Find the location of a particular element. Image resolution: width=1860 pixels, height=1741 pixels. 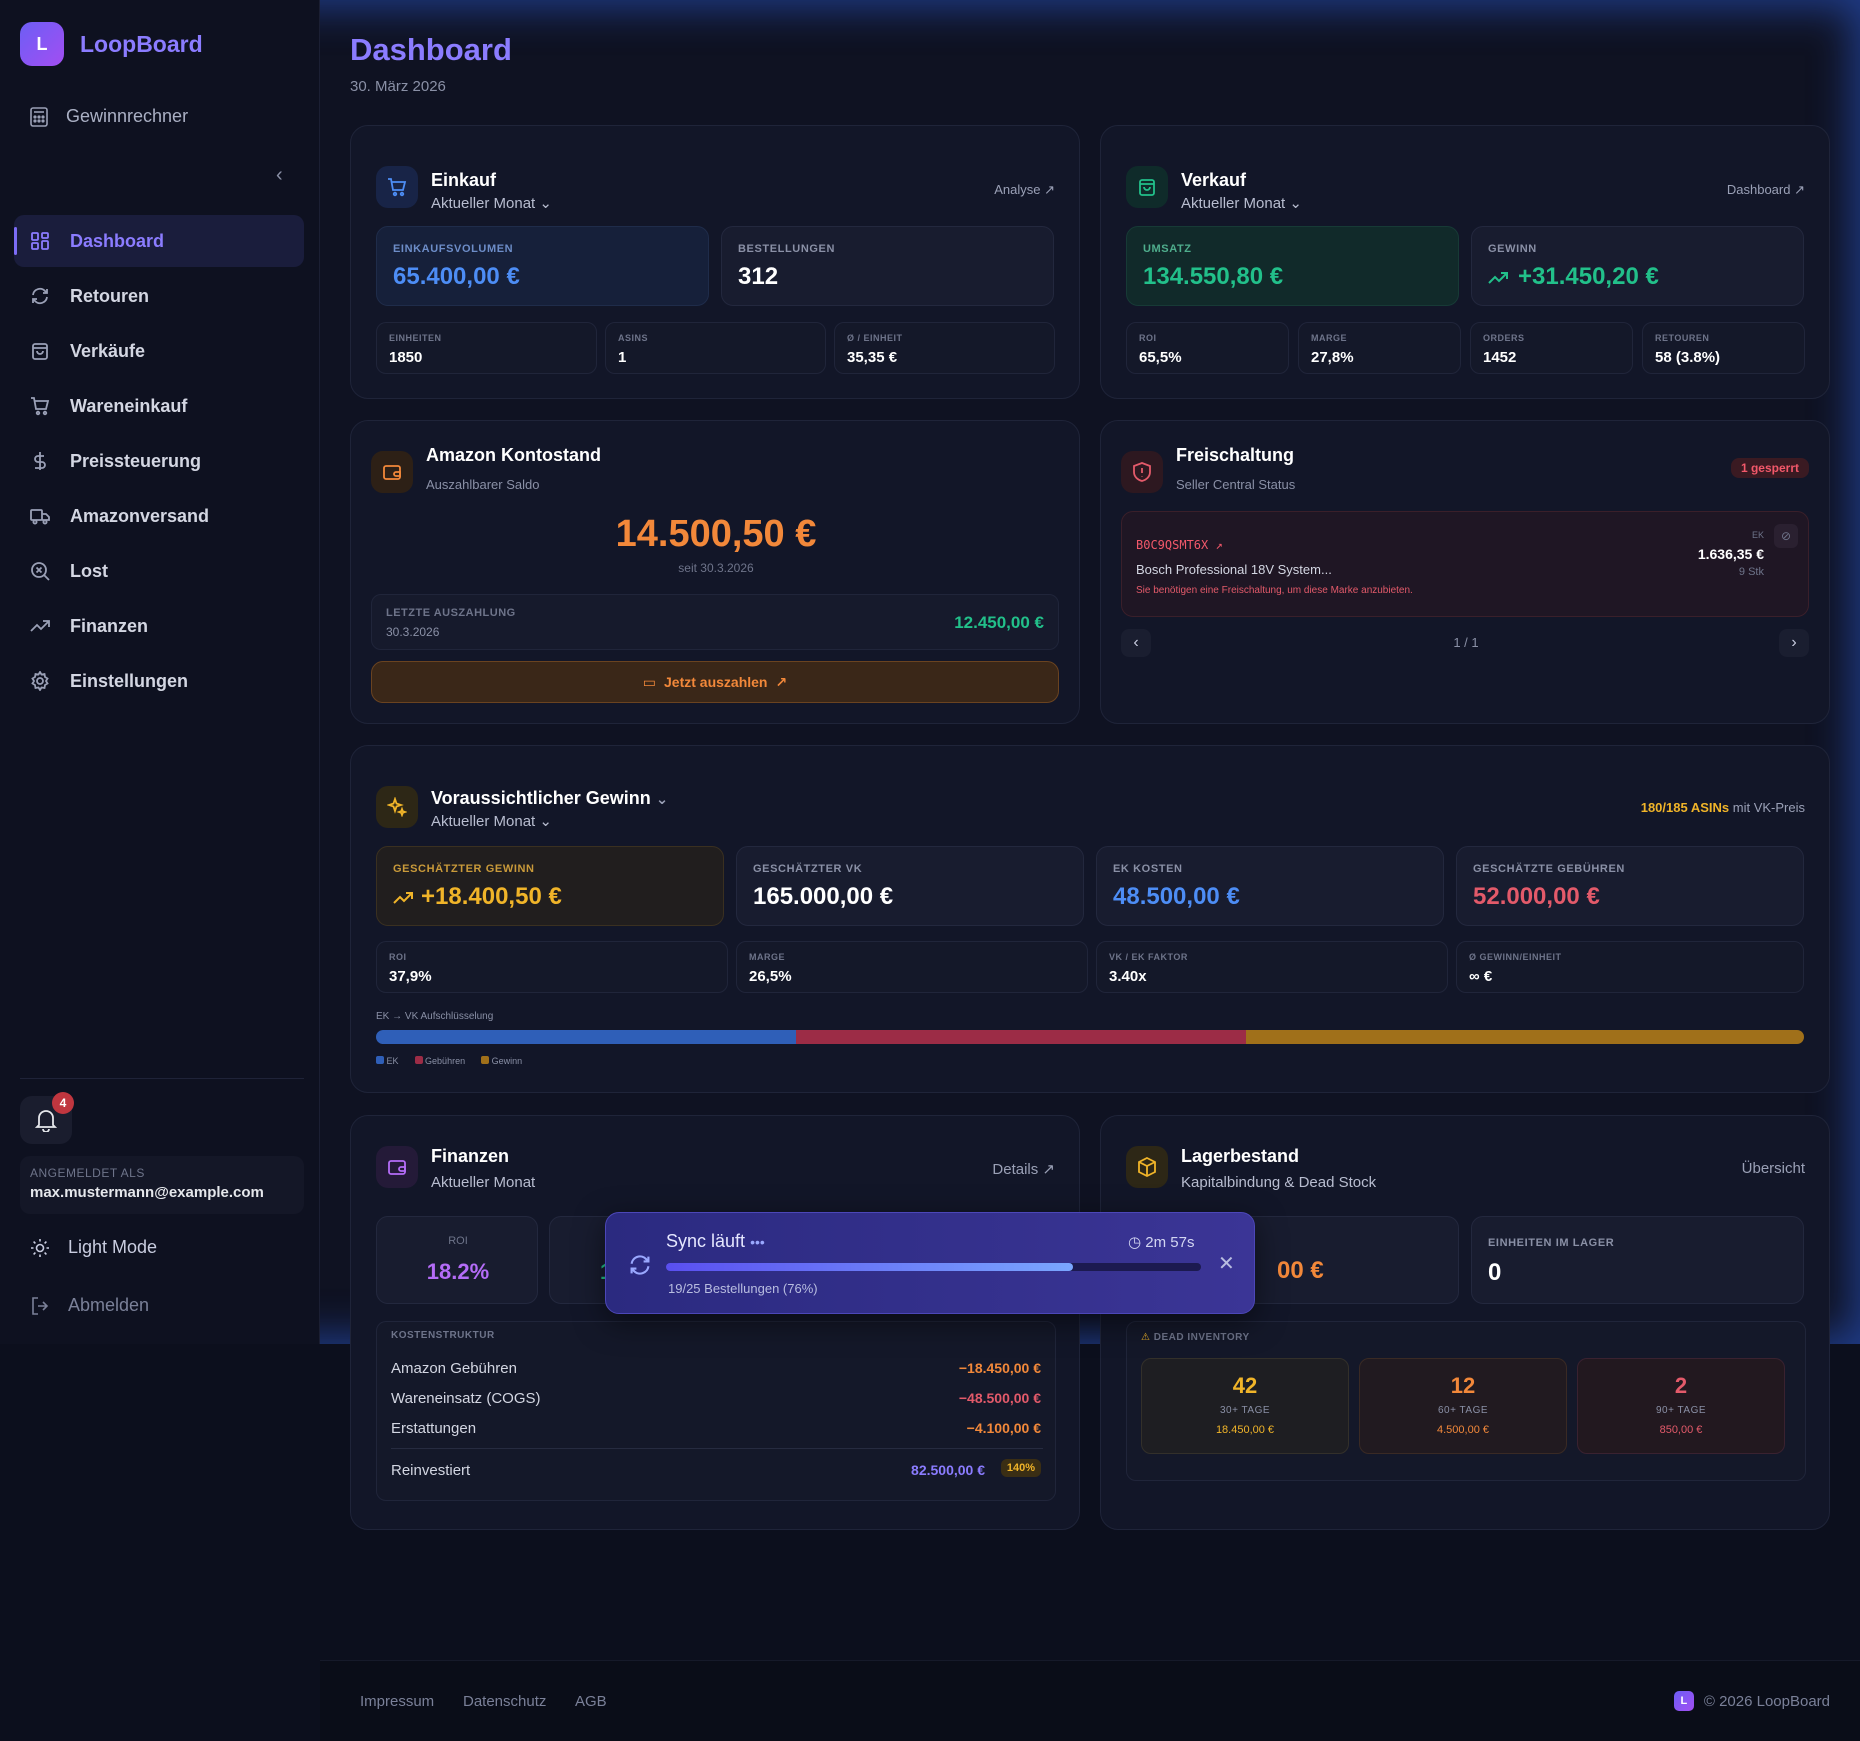

stat-value: 18.2% is located at coordinates (458, 1271).